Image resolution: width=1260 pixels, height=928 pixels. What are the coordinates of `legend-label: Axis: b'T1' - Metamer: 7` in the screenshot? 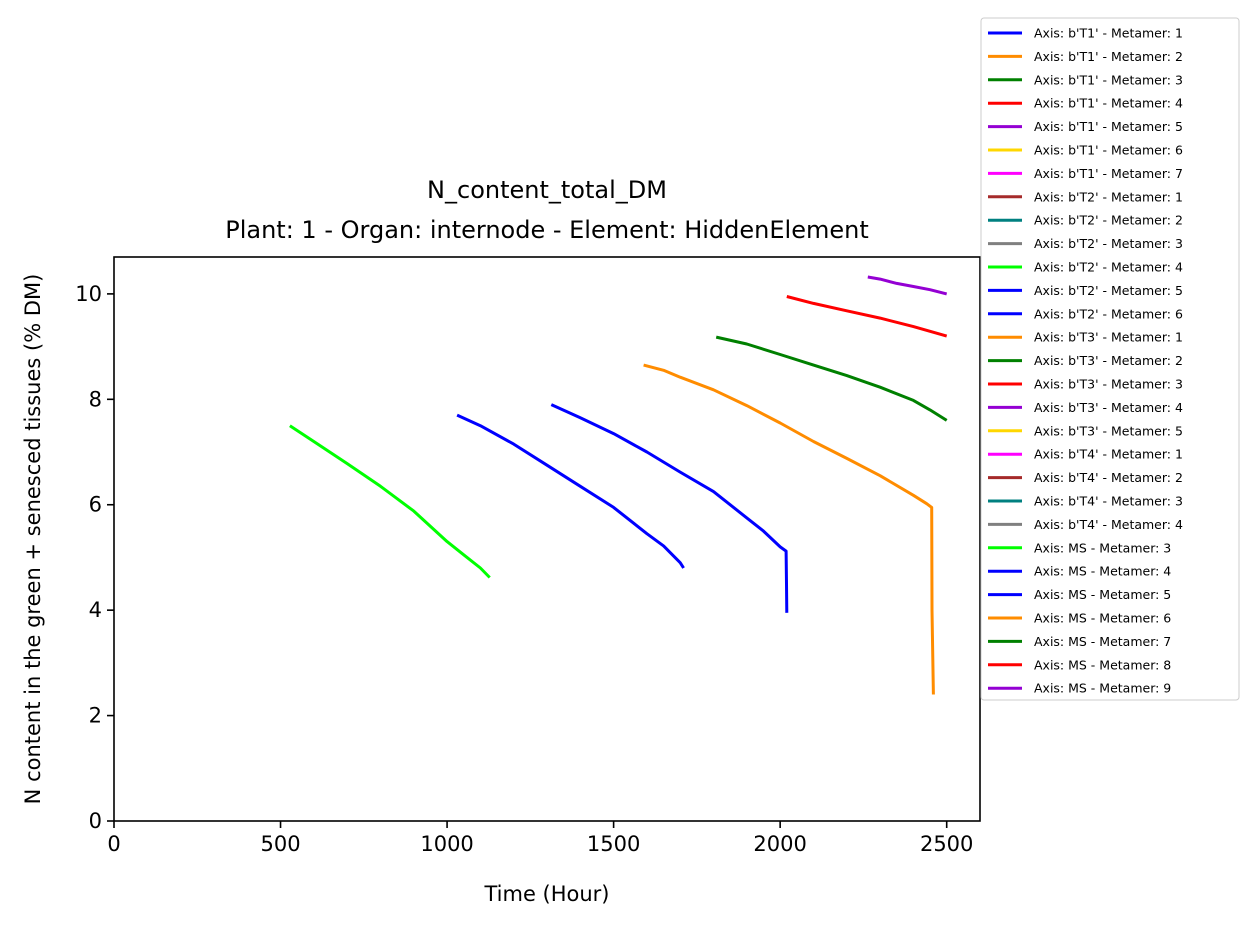 It's located at (1108, 173).